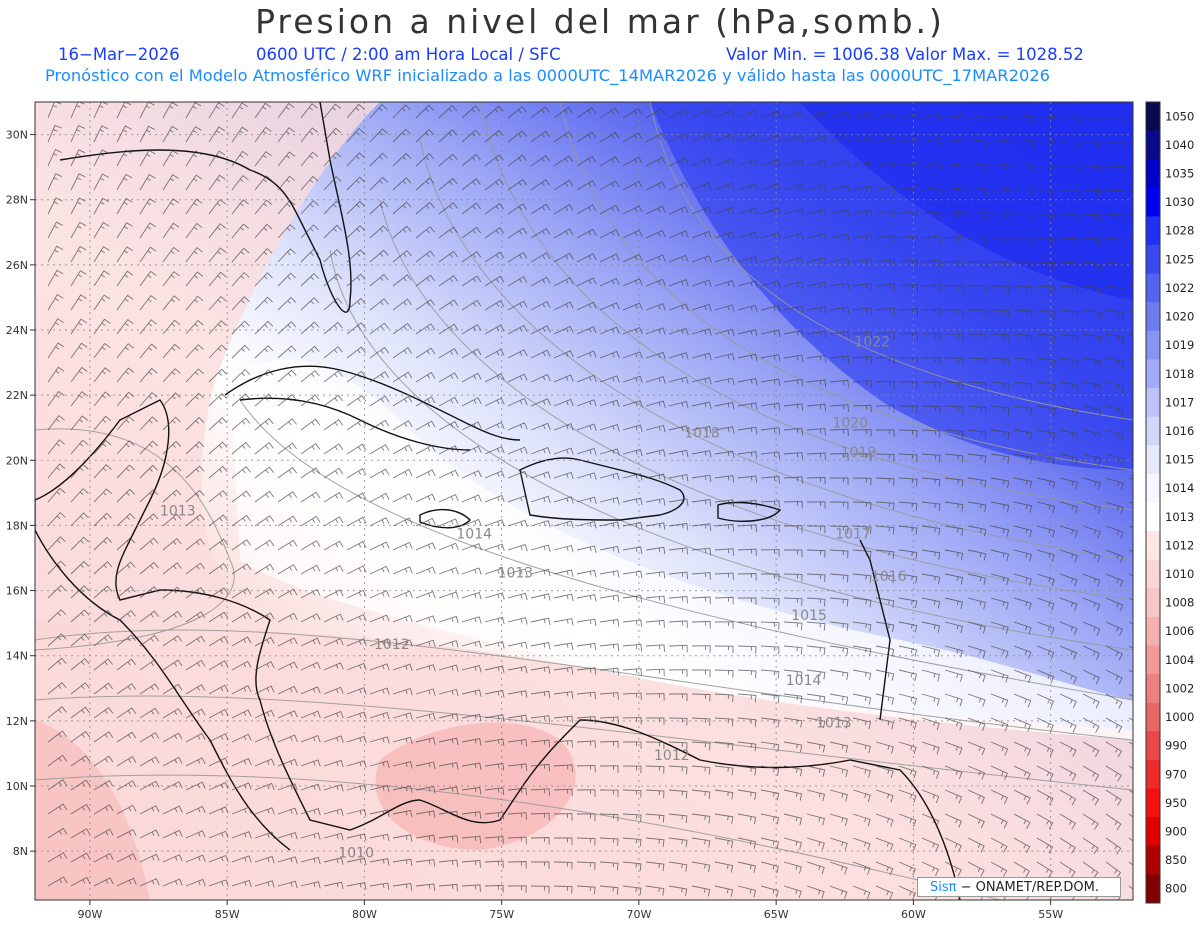 The image size is (1200, 927). I want to click on colorbar-label: 1010, so click(1179, 574).